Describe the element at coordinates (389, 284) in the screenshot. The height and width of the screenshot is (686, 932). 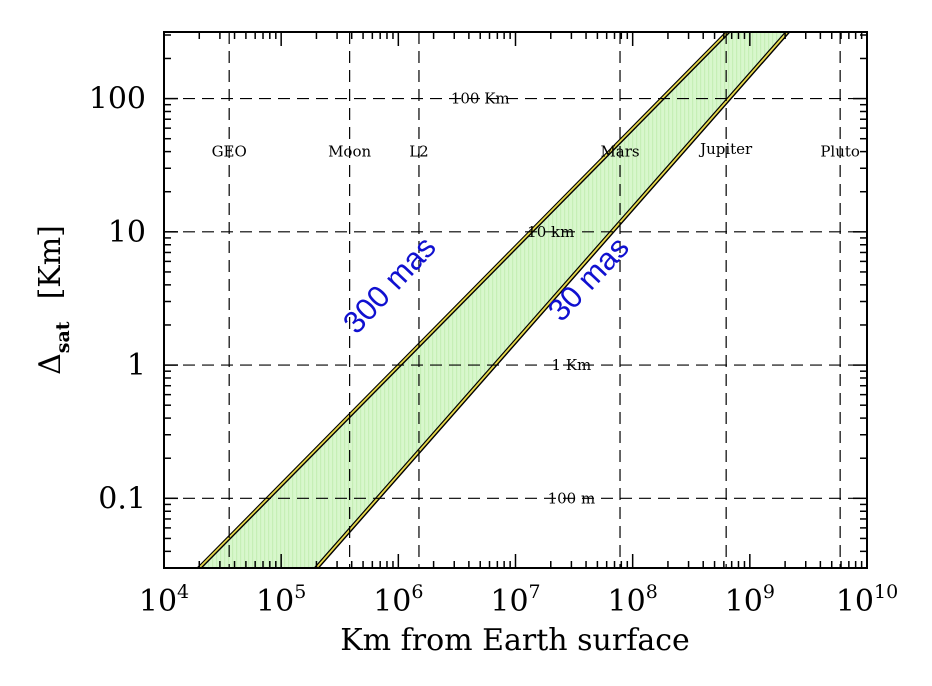
I see `upper-band-label: 300 mas` at that location.